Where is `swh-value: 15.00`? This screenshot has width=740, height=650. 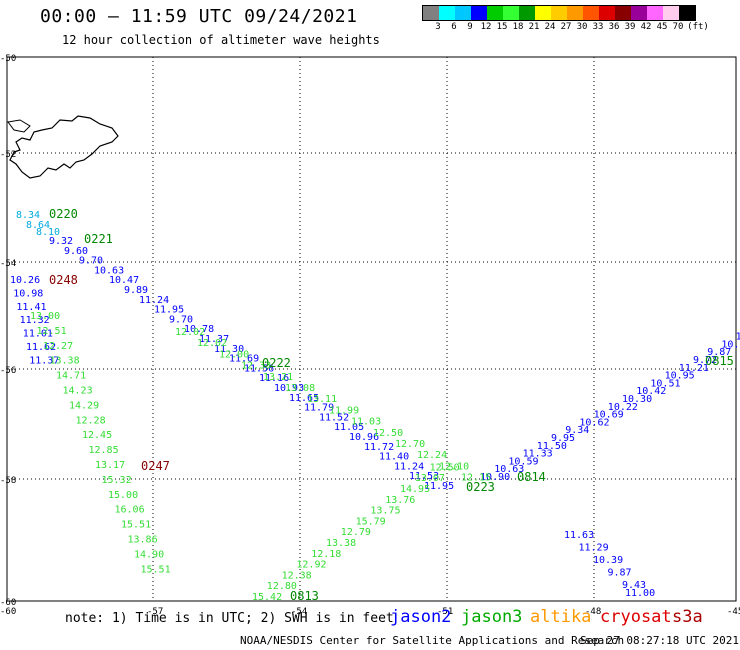 swh-value: 15.00 is located at coordinates (123, 495).